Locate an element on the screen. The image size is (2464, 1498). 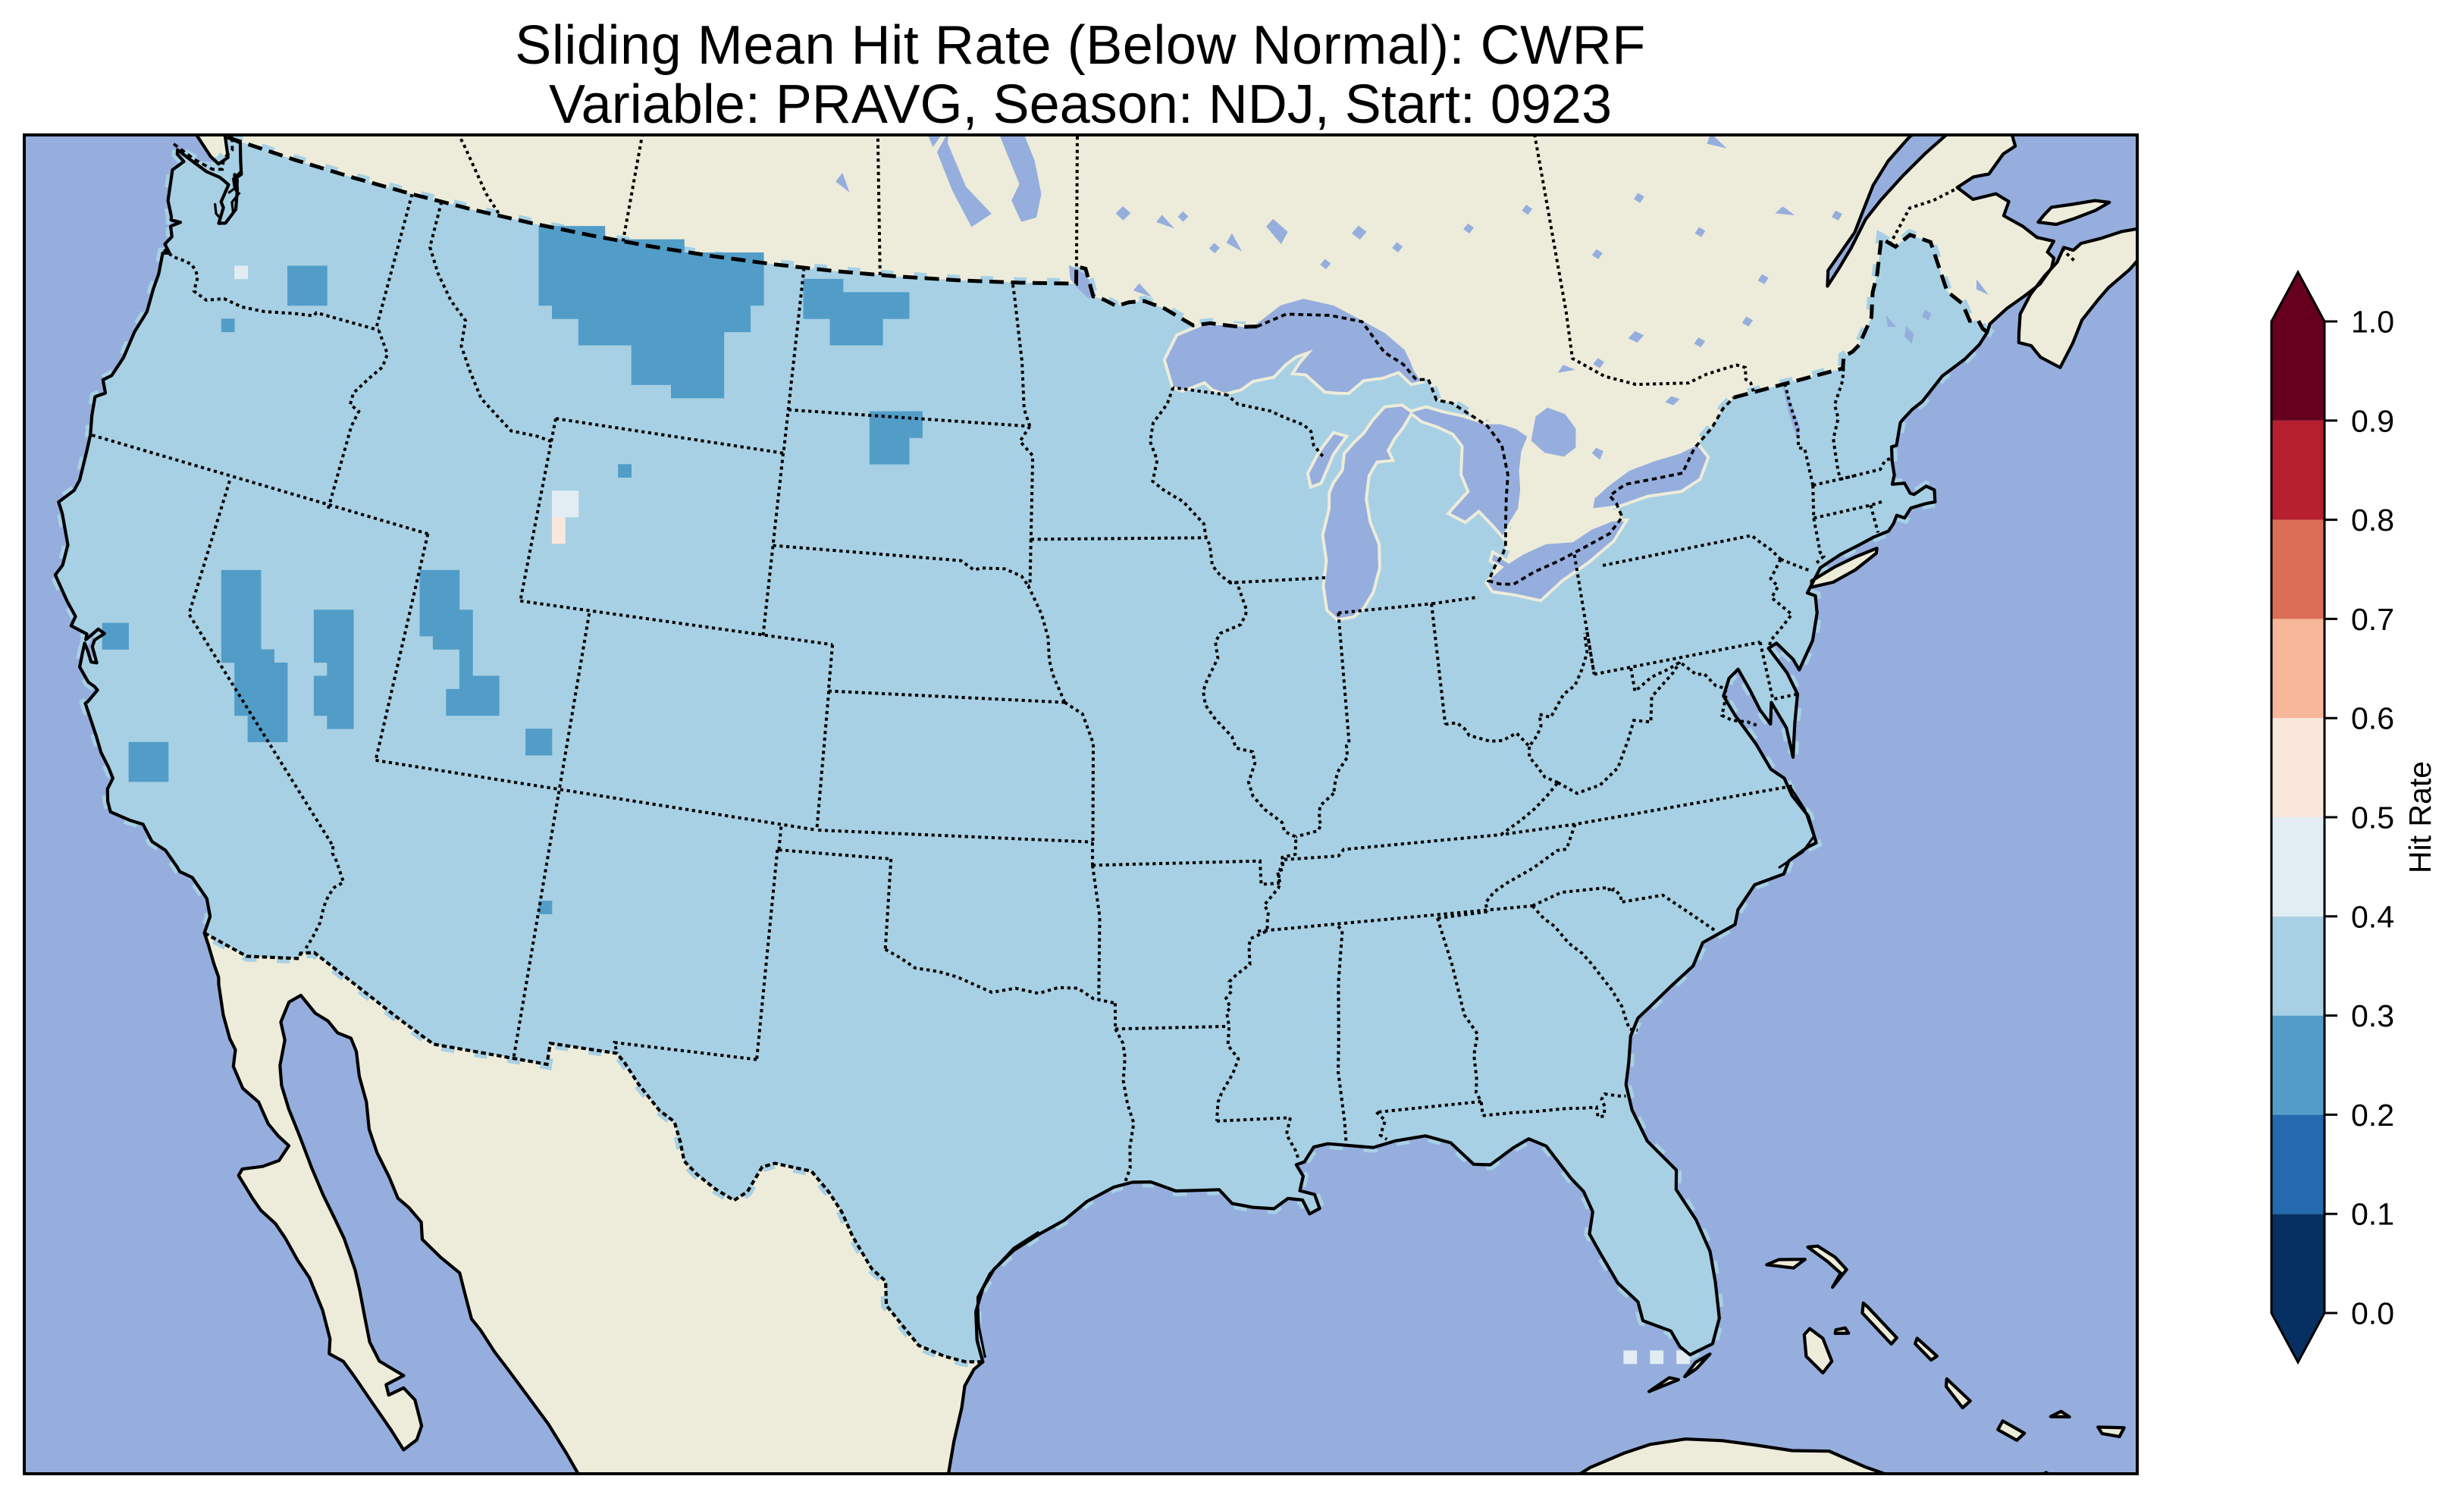
svg-text: 0.9 is located at coordinates (2372, 421).